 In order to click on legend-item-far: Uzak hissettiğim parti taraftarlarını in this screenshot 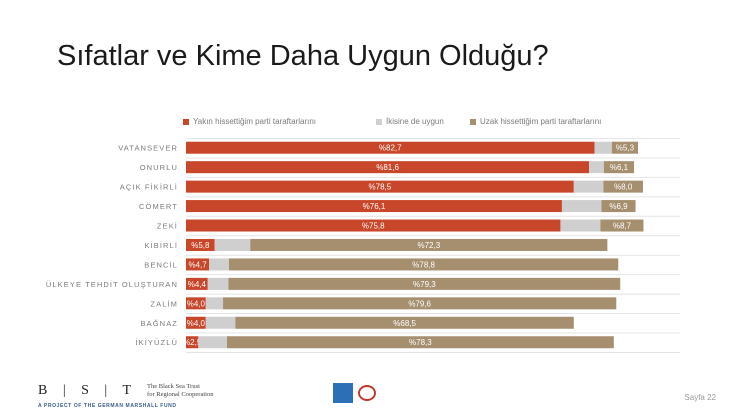, I will do `click(535, 121)`.